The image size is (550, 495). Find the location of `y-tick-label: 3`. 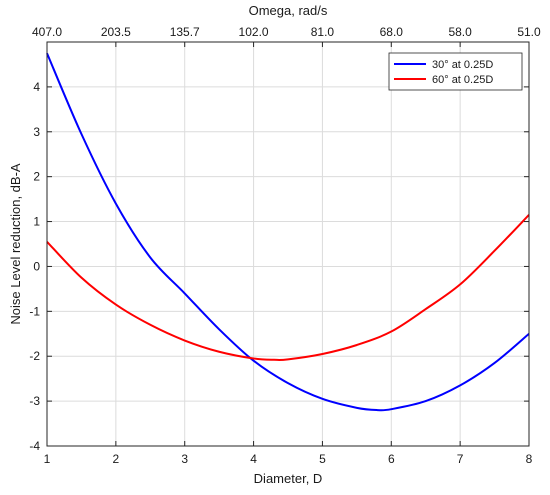

y-tick-label: 3 is located at coordinates (36, 132).